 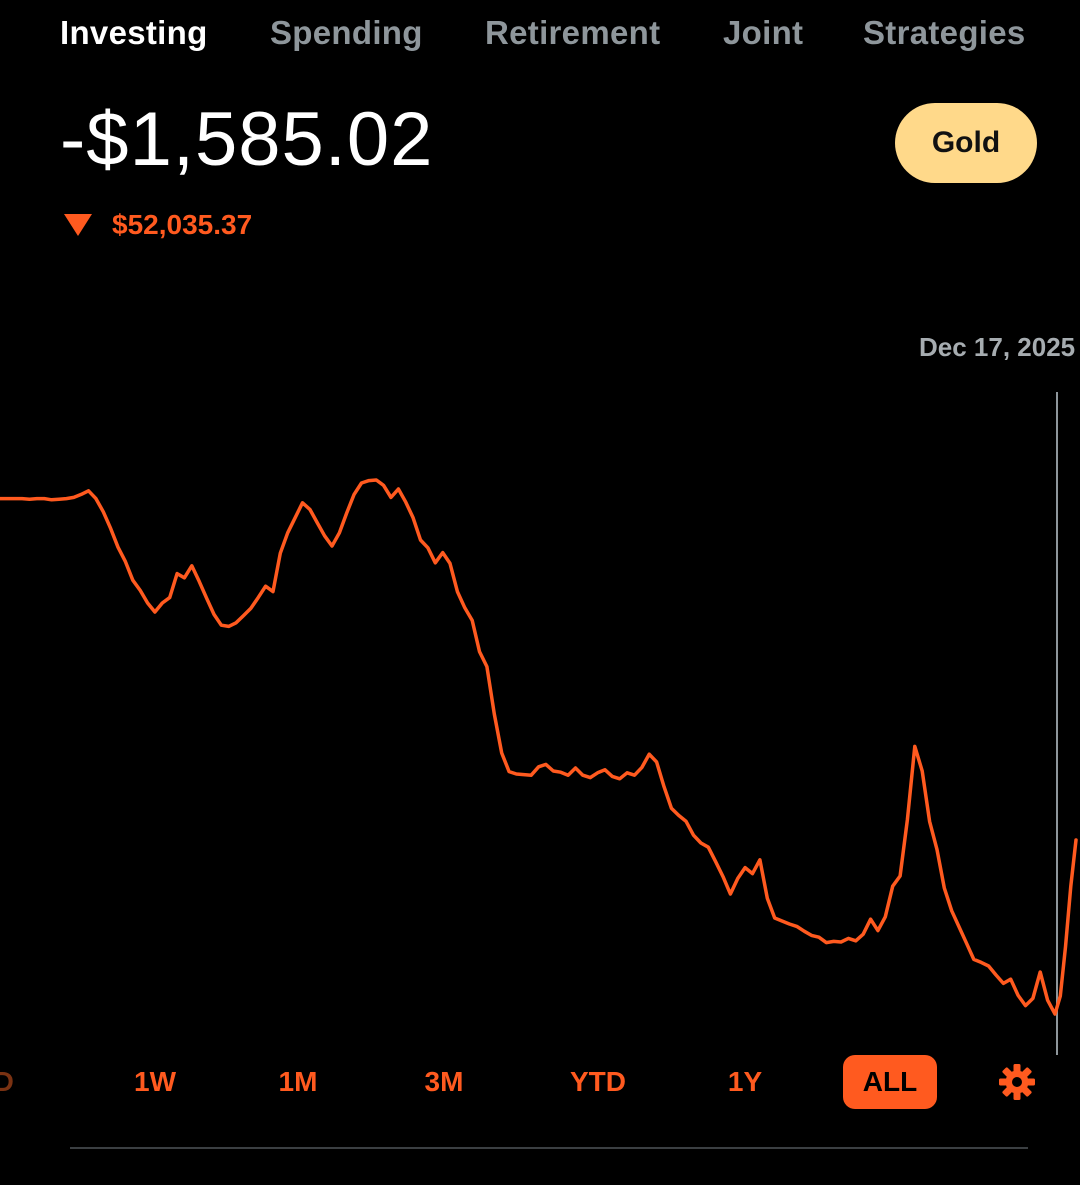 What do you see at coordinates (1017, 1082) in the screenshot?
I see `gear-icon` at bounding box center [1017, 1082].